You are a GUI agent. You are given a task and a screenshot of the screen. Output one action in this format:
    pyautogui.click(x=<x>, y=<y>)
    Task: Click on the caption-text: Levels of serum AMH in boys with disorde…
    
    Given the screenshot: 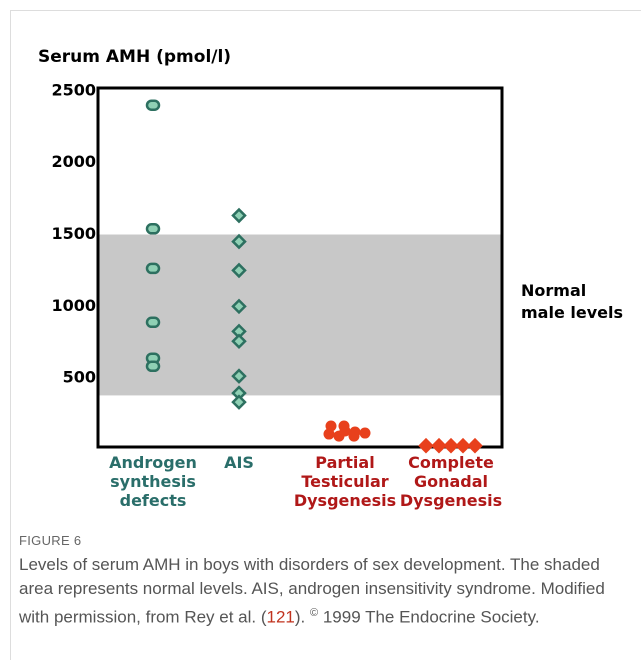 What is the action you would take?
    pyautogui.click(x=312, y=591)
    